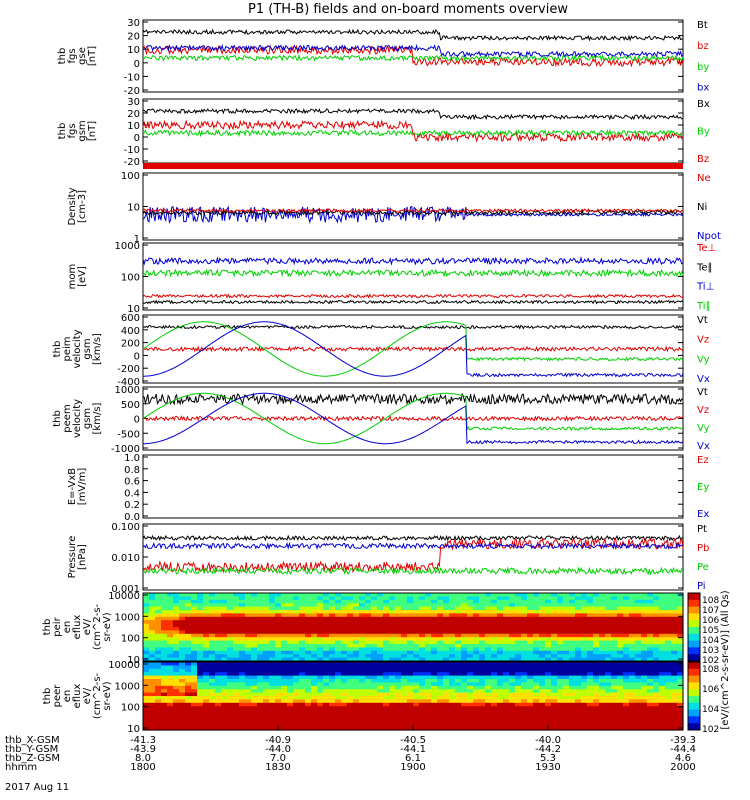 The image size is (750, 800). Describe the element at coordinates (703, 567) in the screenshot. I see `legend-entry: Pe` at that location.